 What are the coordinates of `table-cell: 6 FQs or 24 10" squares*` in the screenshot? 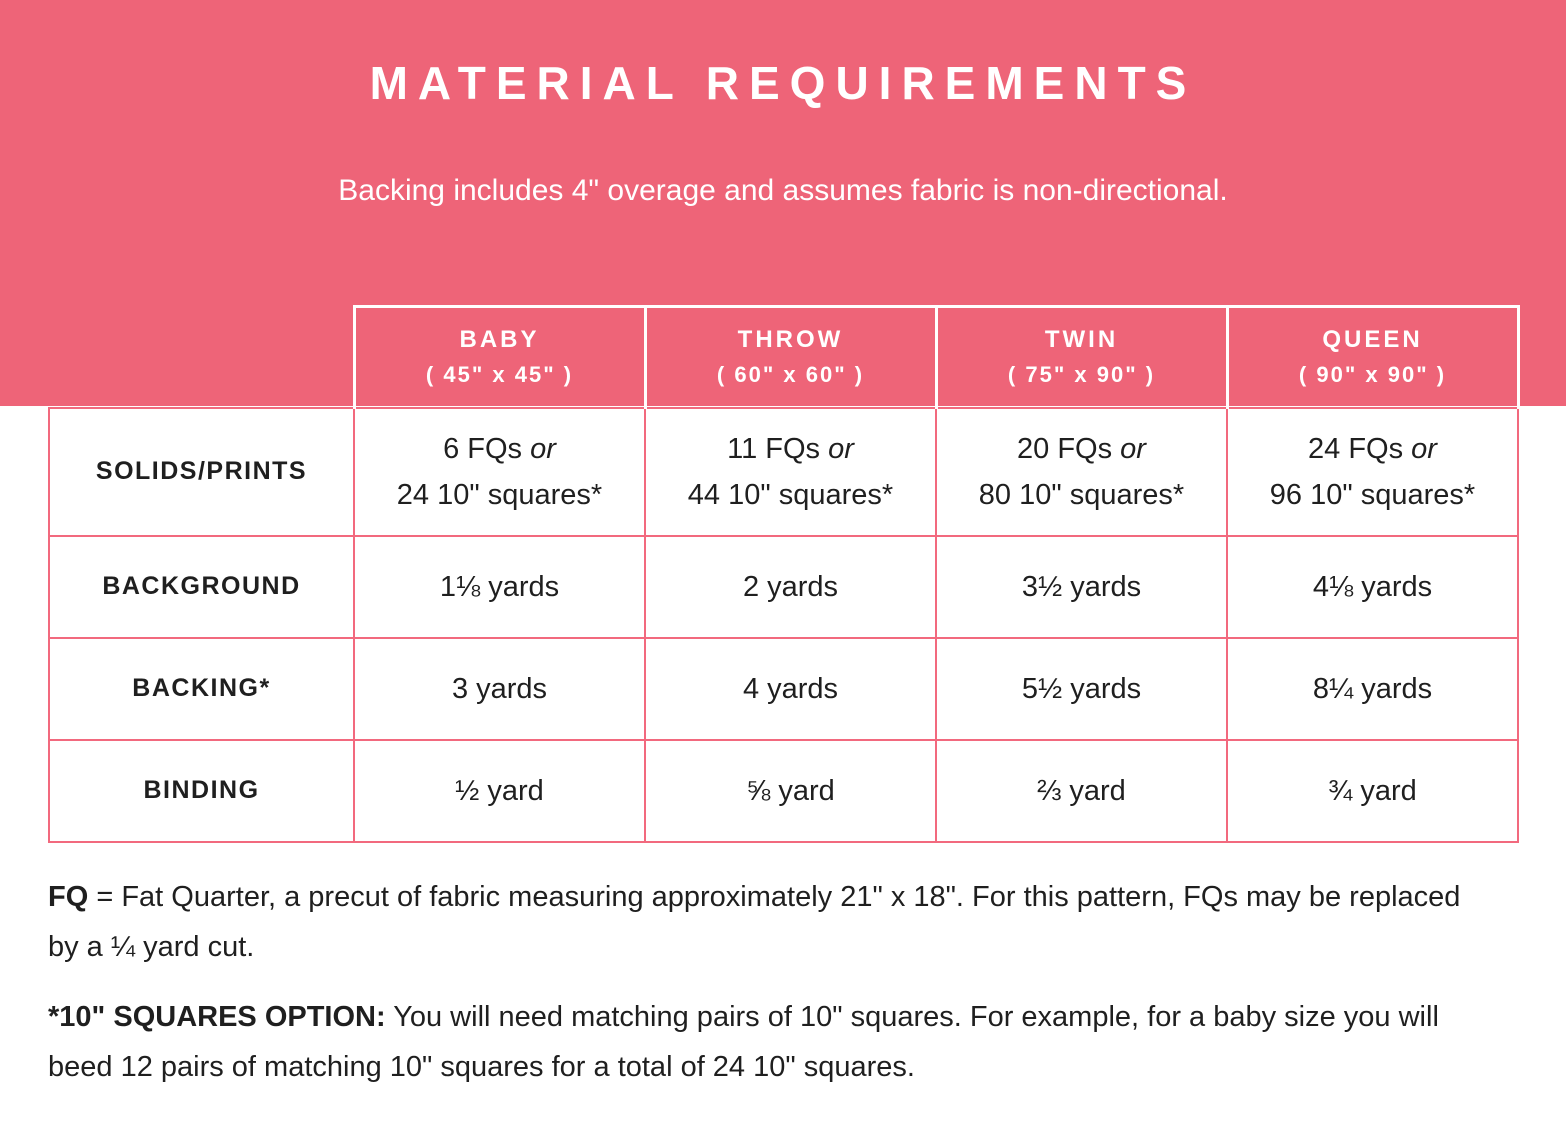 It's located at (499, 471).